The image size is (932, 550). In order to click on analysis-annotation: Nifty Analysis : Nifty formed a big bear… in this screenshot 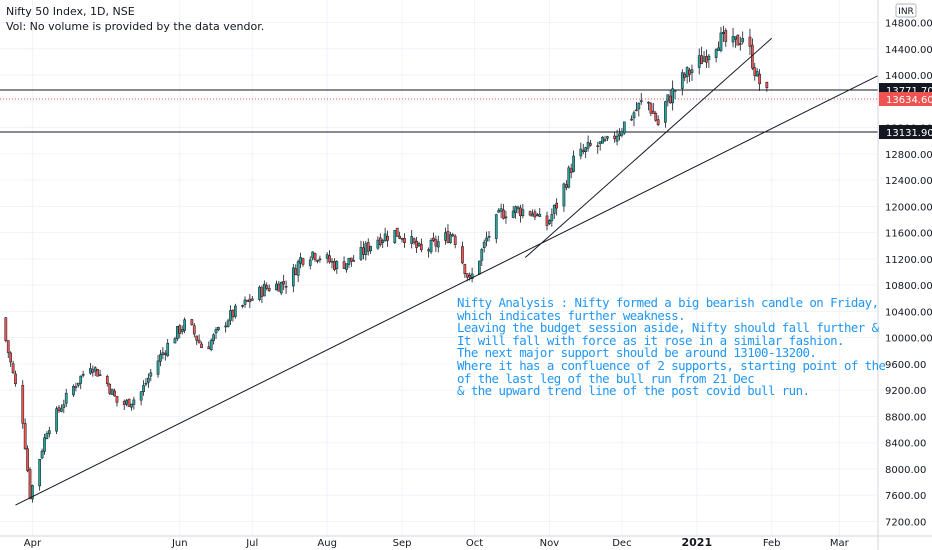, I will do `click(671, 347)`.